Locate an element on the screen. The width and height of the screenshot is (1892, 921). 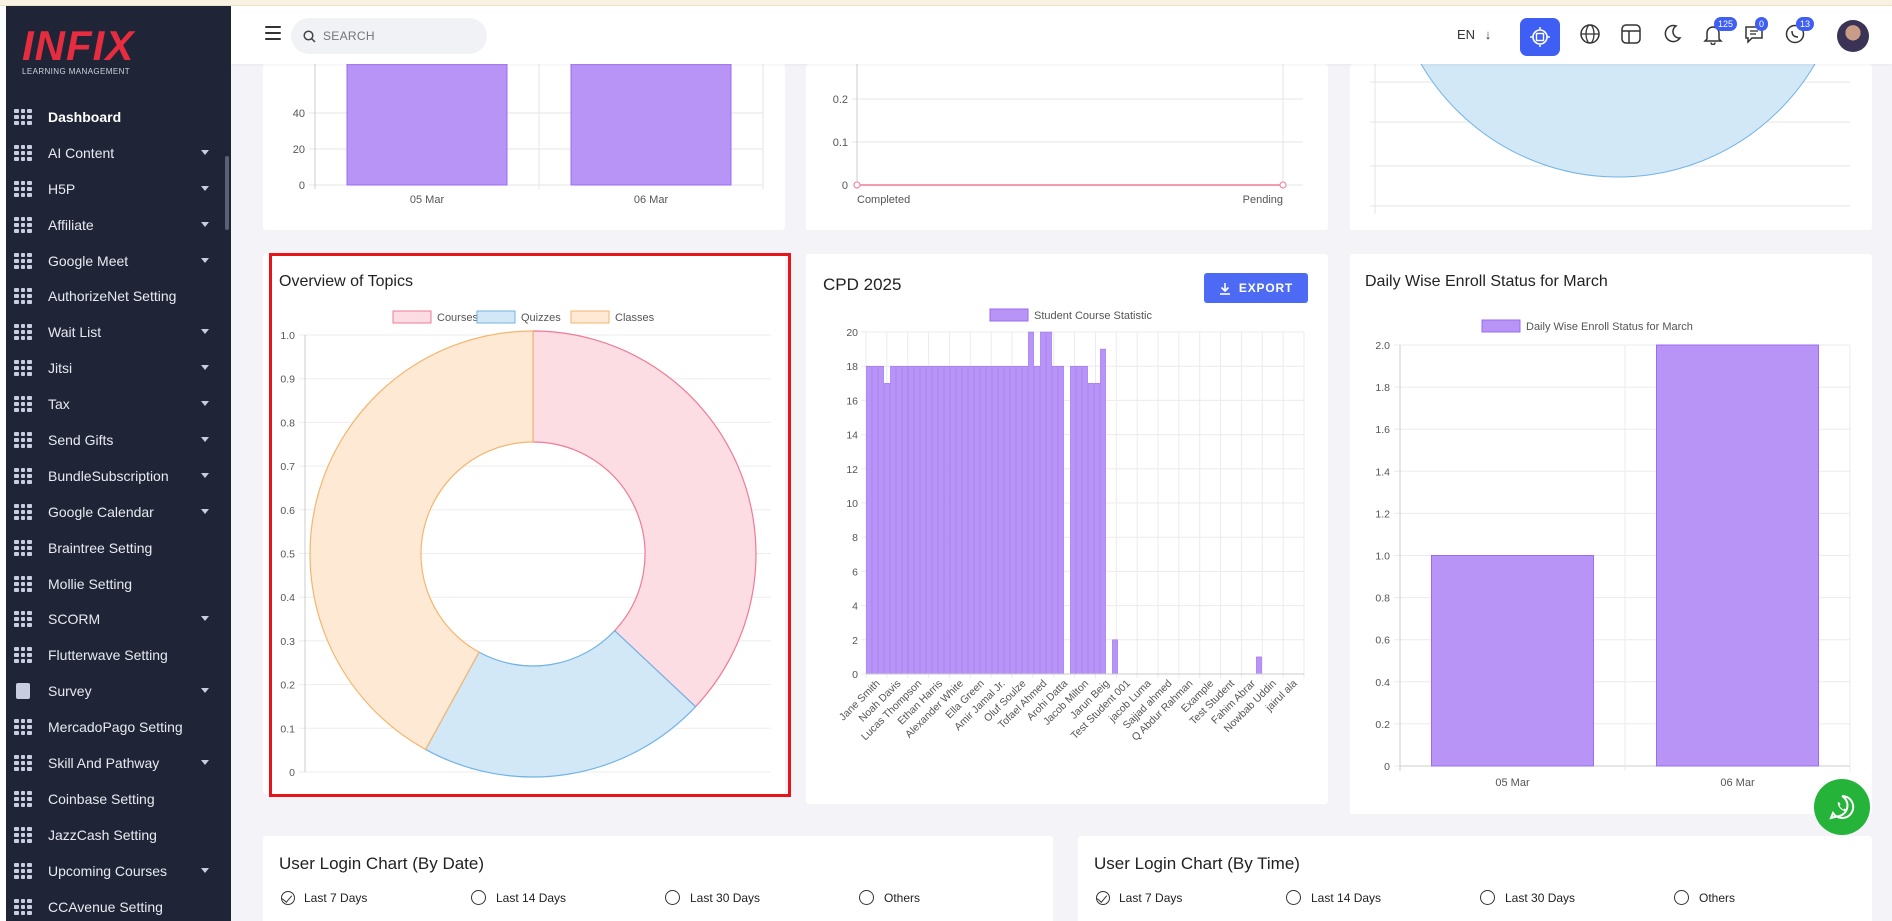
sidebar-item-label: Braintree Setting is located at coordinates (100, 547).